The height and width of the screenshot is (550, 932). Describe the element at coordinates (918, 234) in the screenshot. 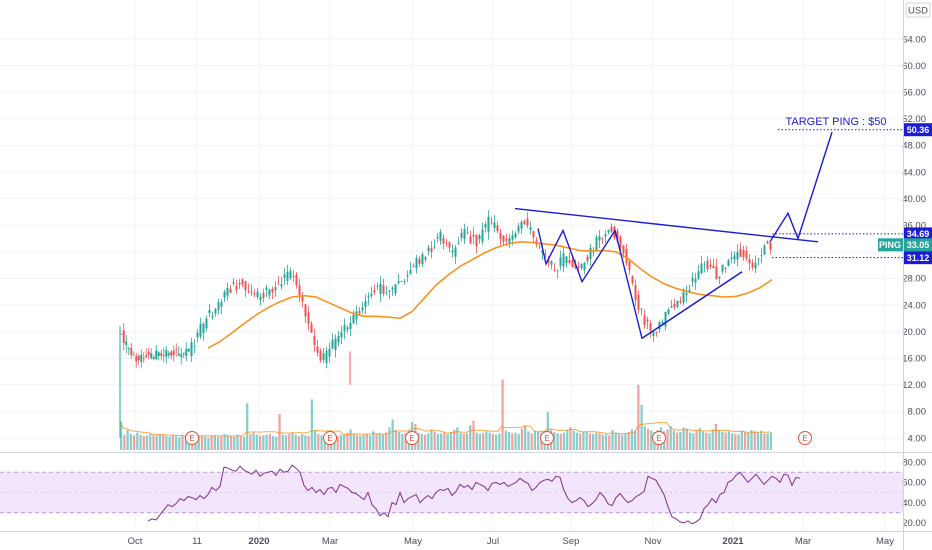

I see `upper-level-tag-label: 34.69` at that location.